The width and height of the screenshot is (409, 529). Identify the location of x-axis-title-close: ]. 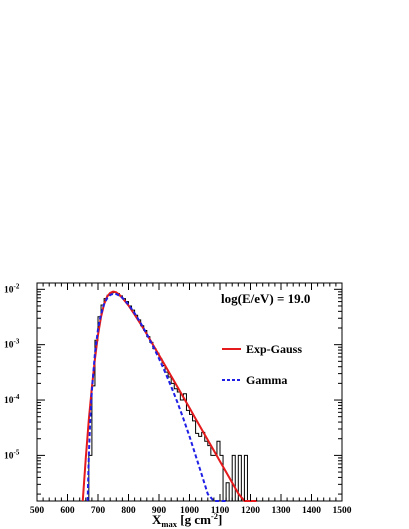
(220, 519).